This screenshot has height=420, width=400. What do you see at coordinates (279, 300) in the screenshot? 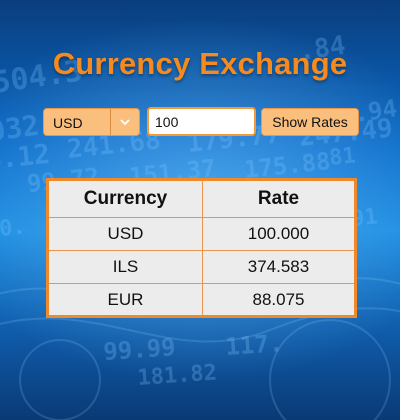
I see `rate-cell: 88.075` at bounding box center [279, 300].